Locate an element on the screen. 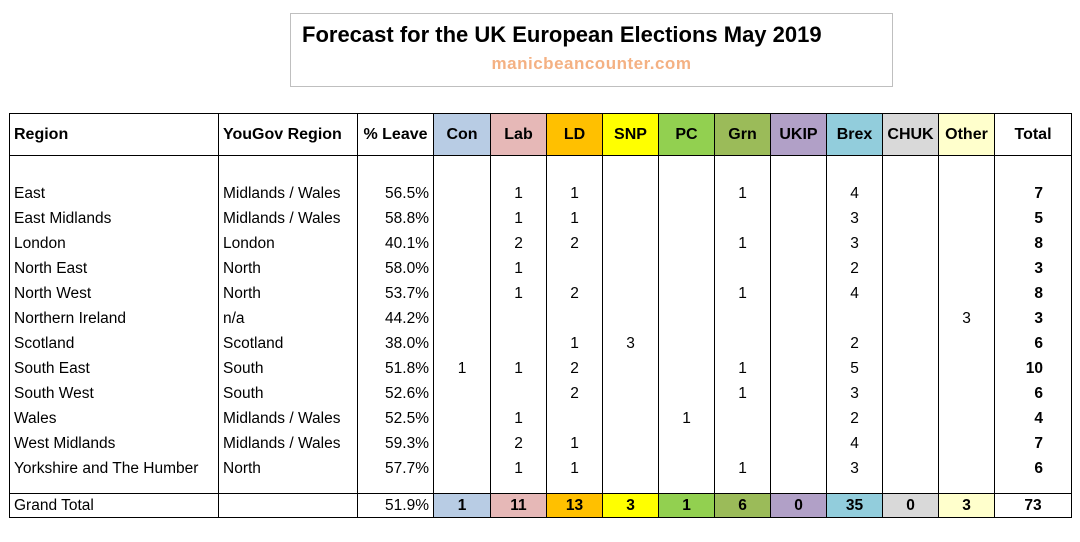  leave-pct-cell: 53.7% is located at coordinates (395, 293).